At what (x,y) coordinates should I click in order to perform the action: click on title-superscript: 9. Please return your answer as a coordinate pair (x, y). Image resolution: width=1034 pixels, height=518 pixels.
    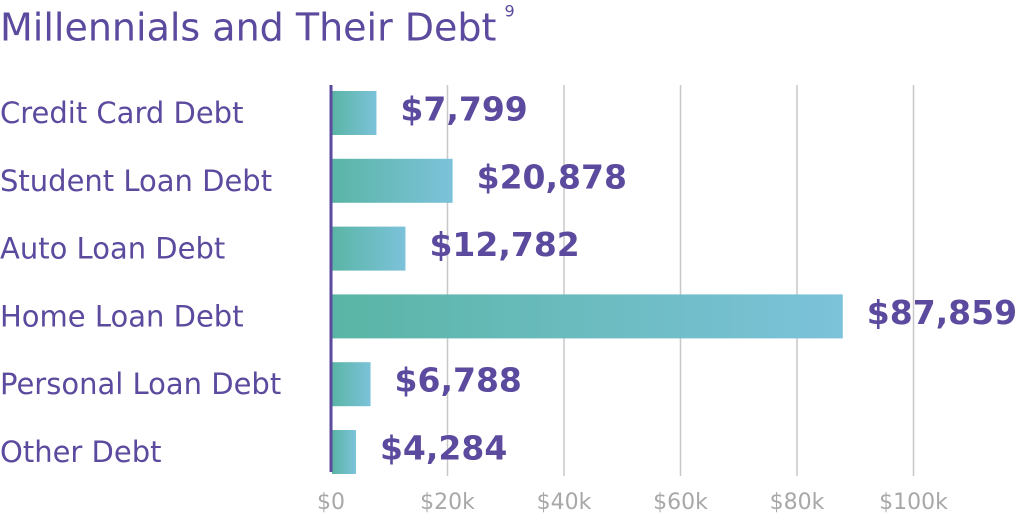
    Looking at the image, I should click on (509, 11).